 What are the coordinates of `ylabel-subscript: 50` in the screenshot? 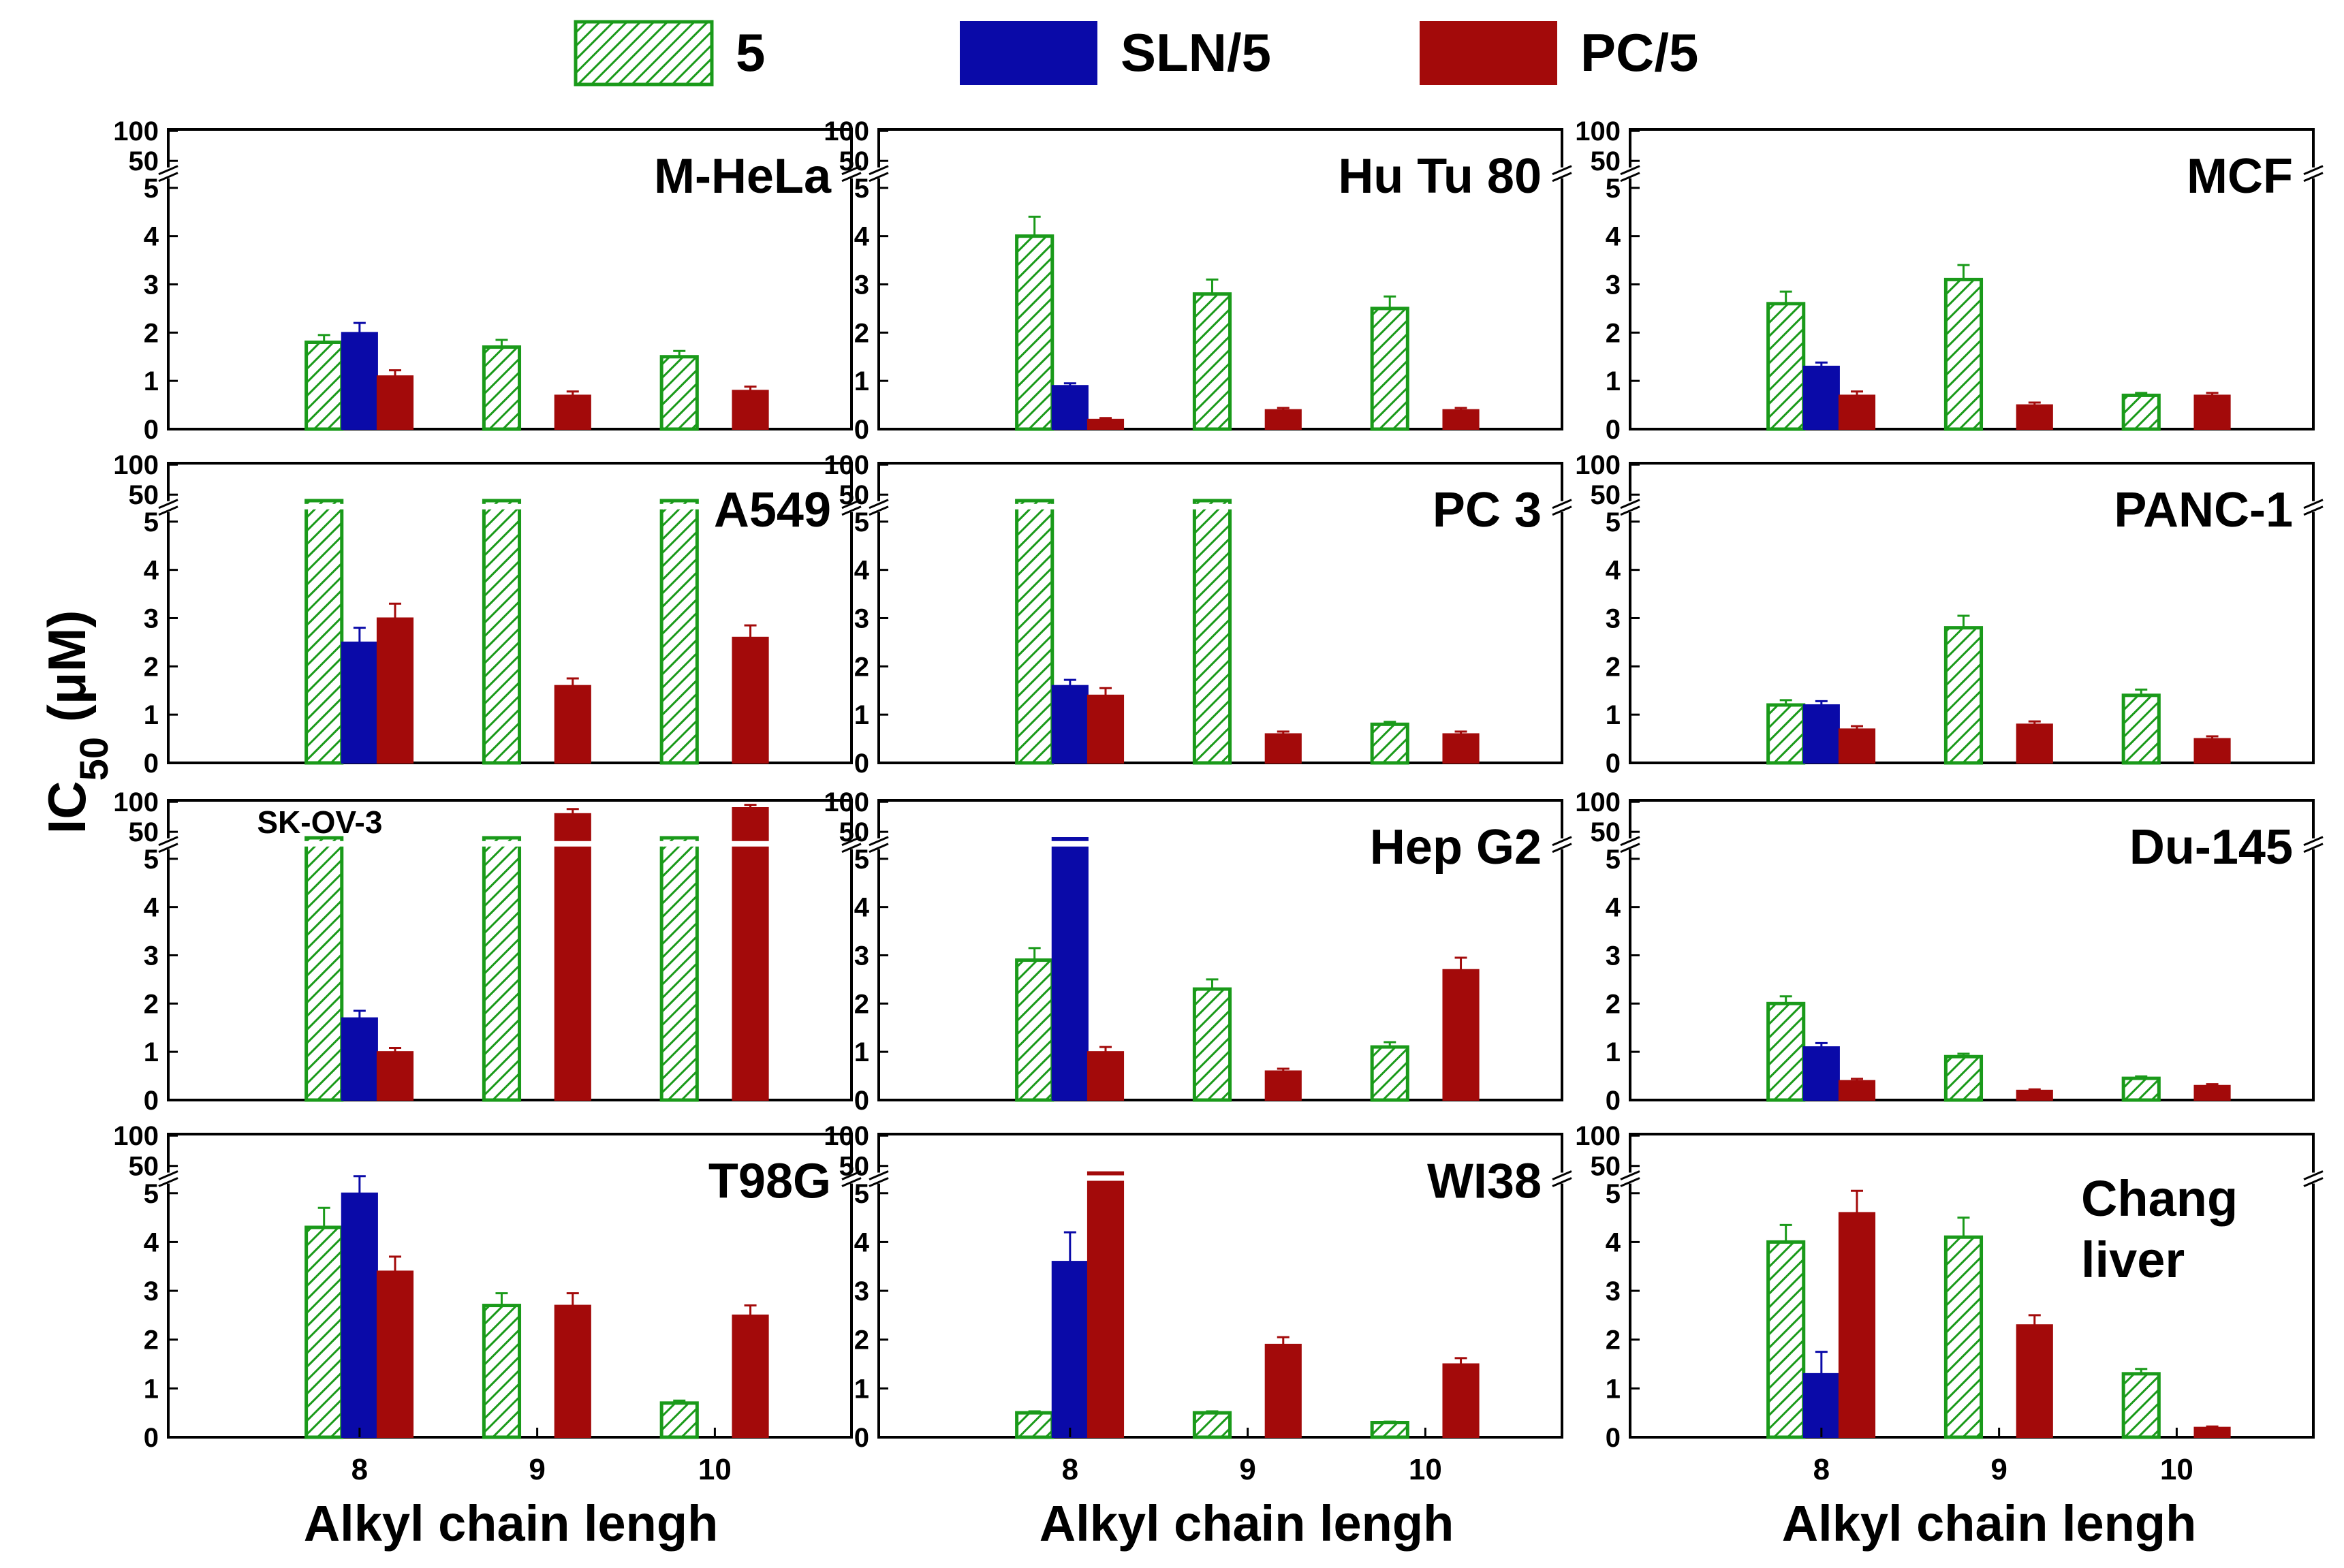 It's located at (94, 759).